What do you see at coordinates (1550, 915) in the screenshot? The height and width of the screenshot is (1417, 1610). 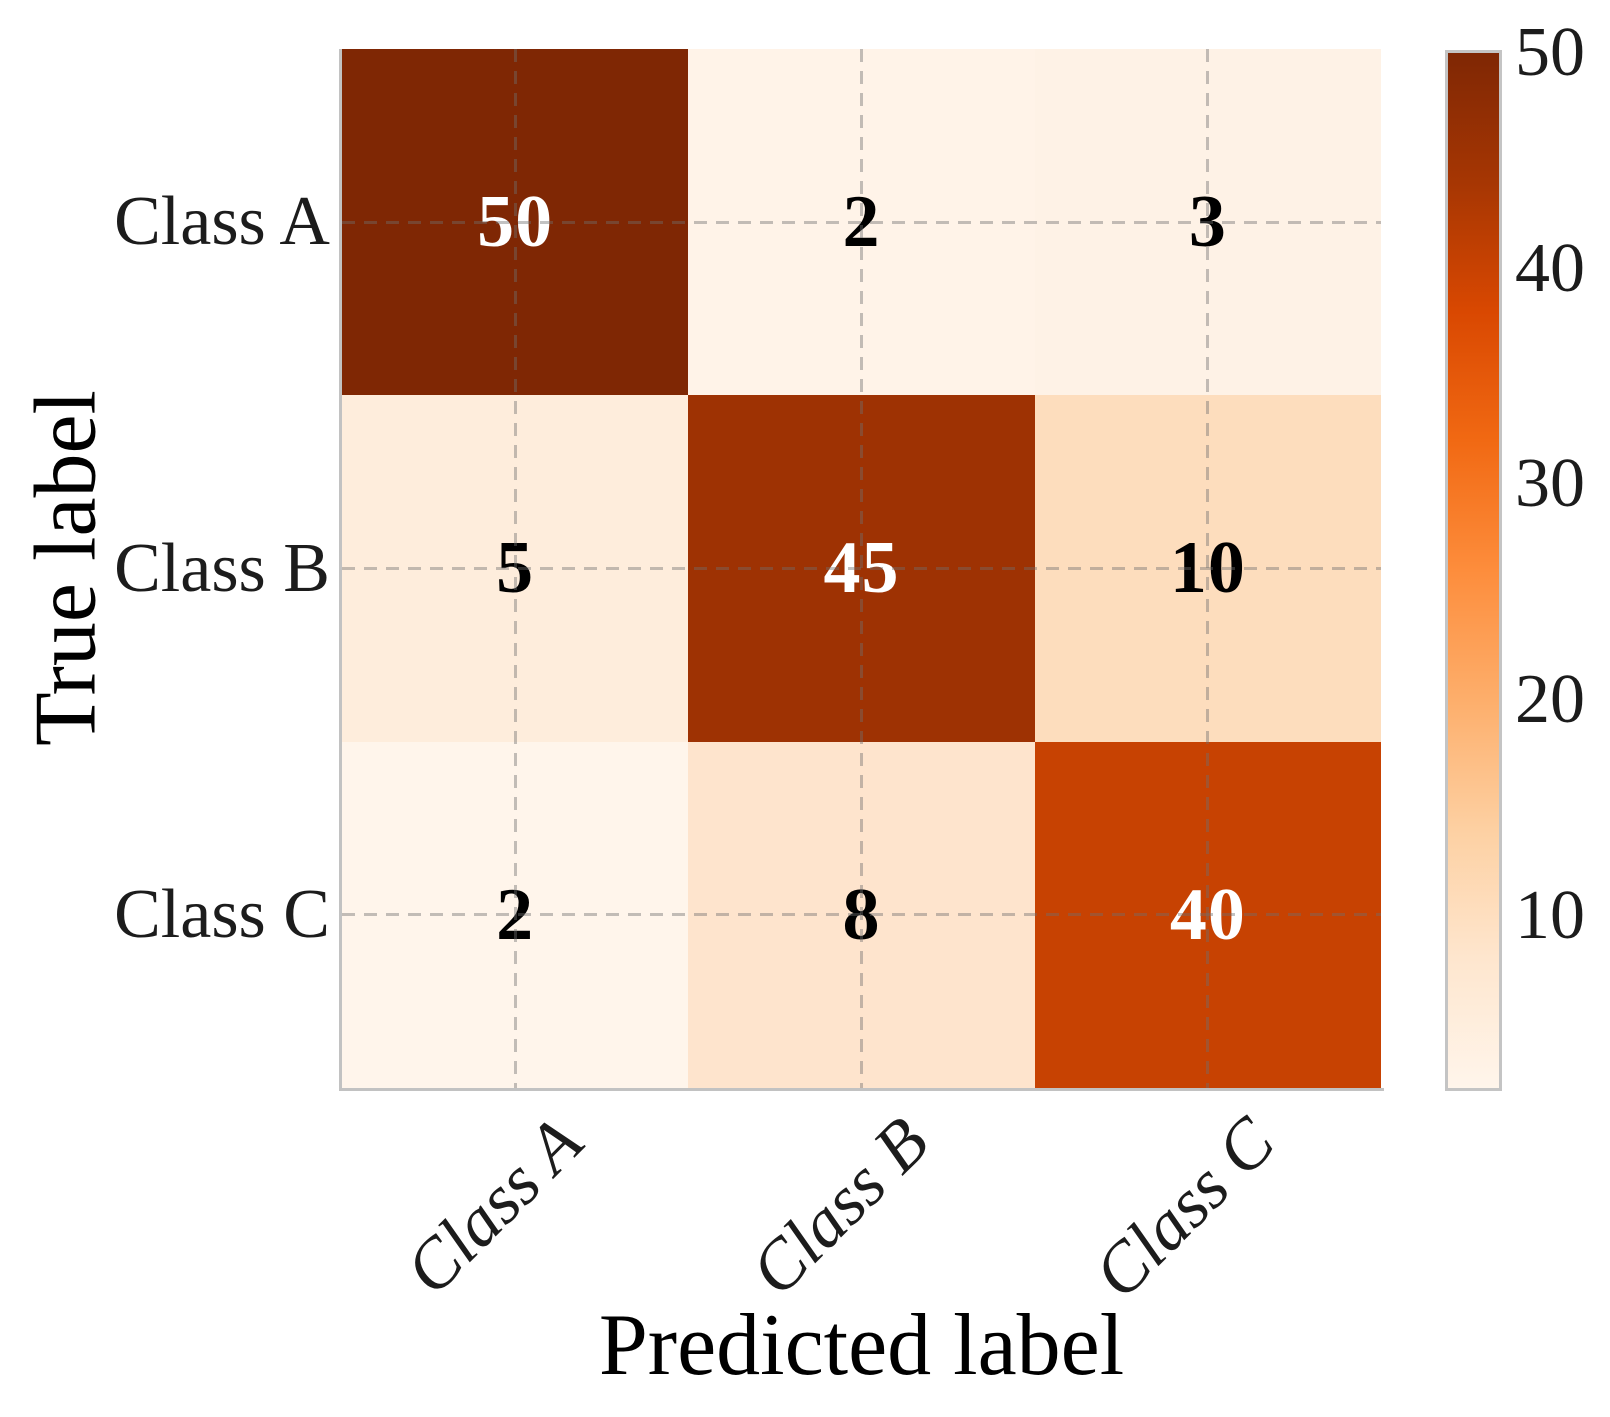 I see `colorbar-tick-label: 10` at bounding box center [1550, 915].